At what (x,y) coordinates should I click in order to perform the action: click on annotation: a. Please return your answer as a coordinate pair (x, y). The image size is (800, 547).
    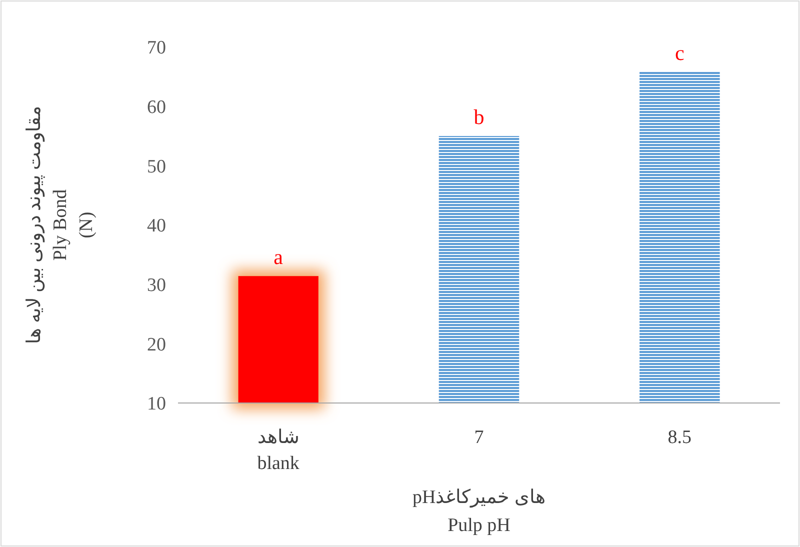
    Looking at the image, I should click on (279, 257).